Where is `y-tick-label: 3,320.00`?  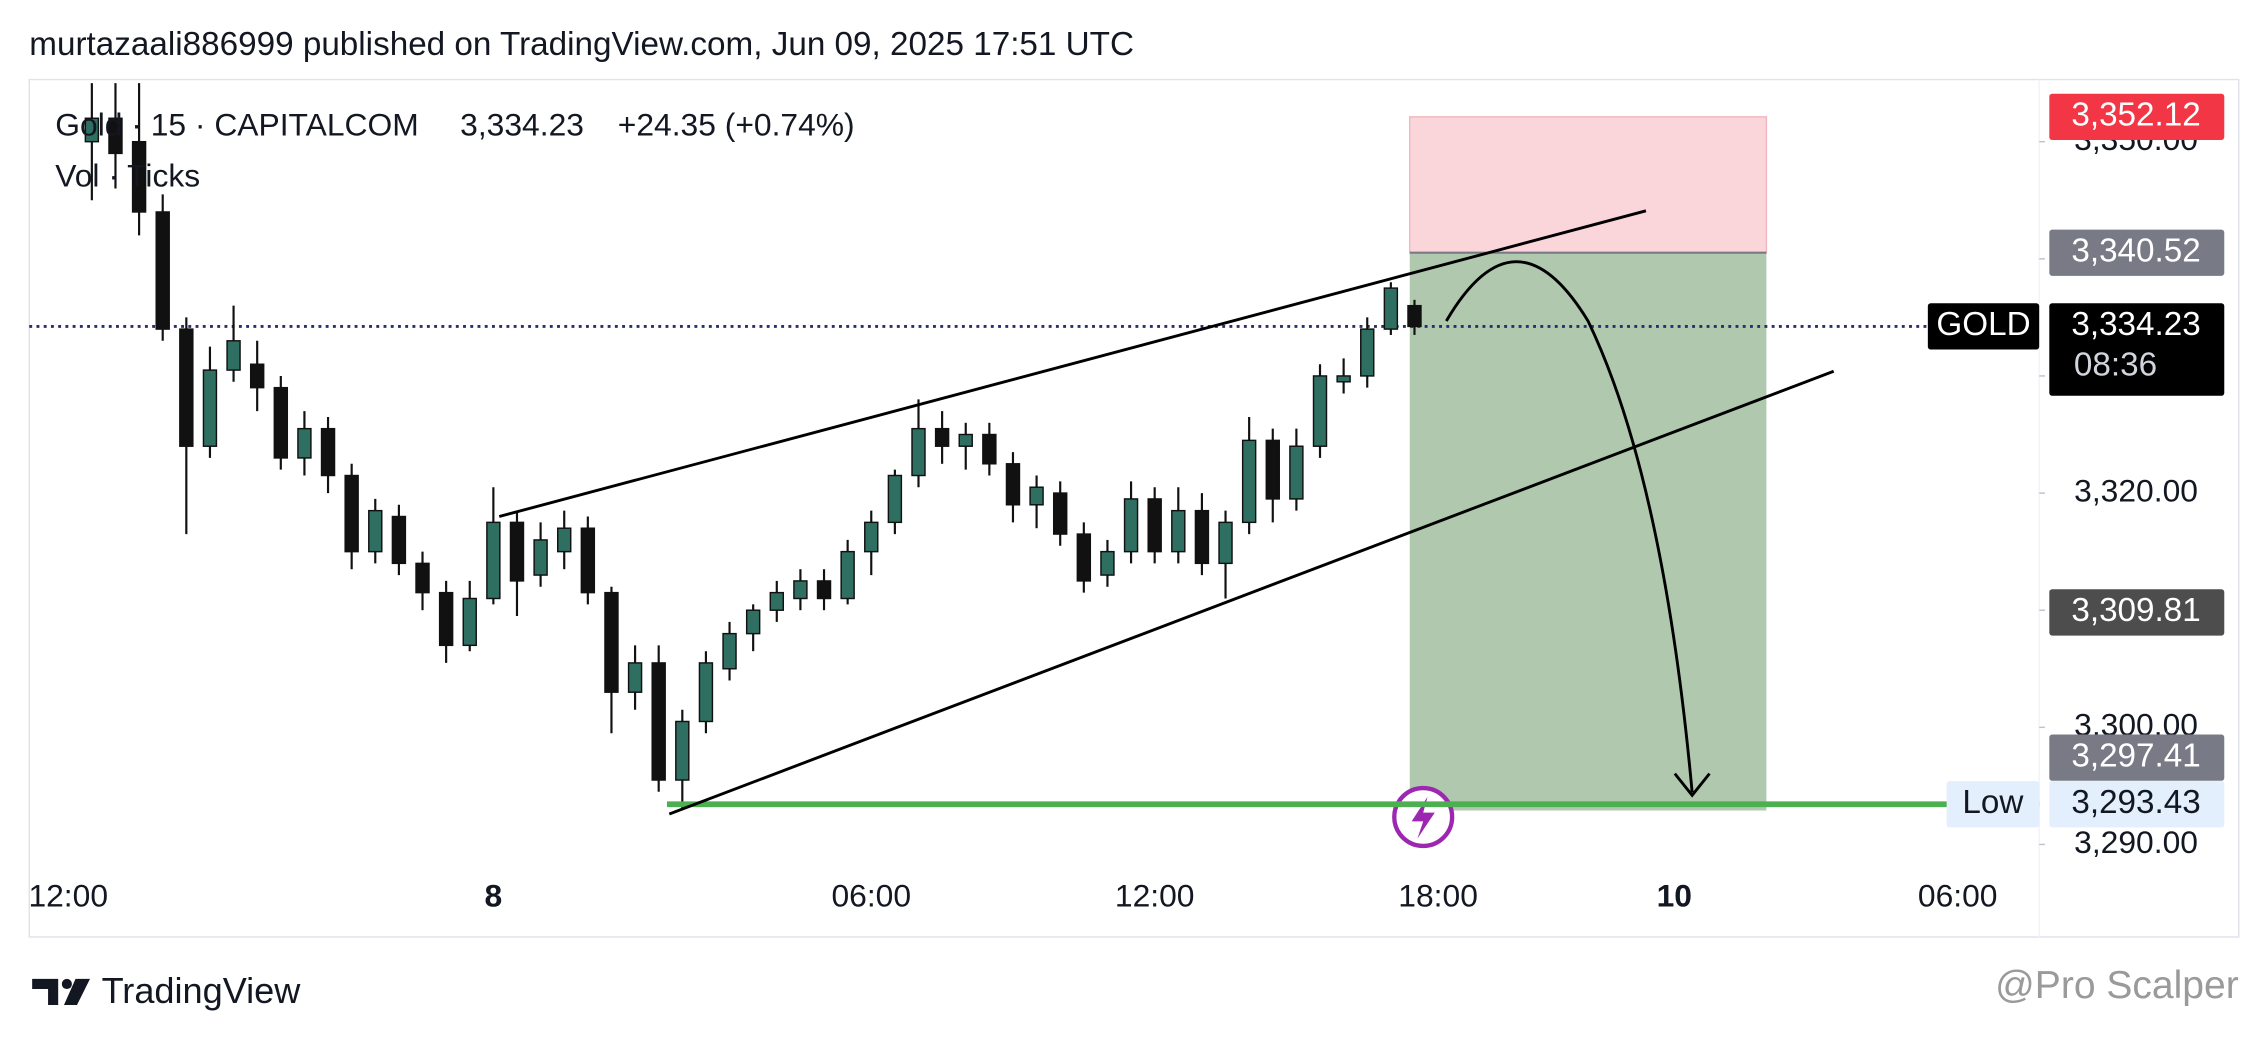 y-tick-label: 3,320.00 is located at coordinates (2136, 490).